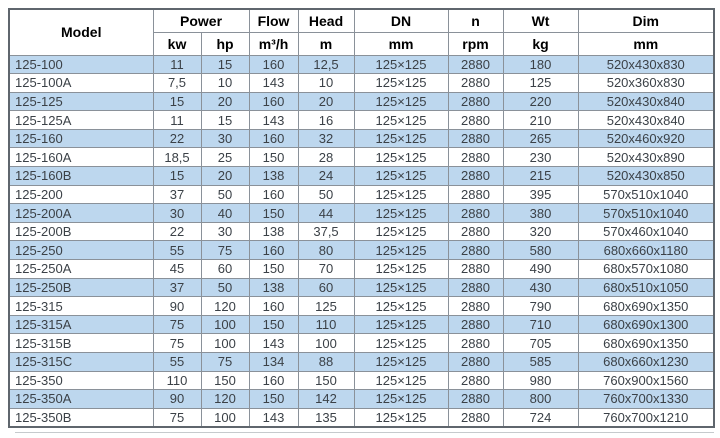 The image size is (720, 438). What do you see at coordinates (225, 120) in the screenshot?
I see `cell-power-hp: 15` at bounding box center [225, 120].